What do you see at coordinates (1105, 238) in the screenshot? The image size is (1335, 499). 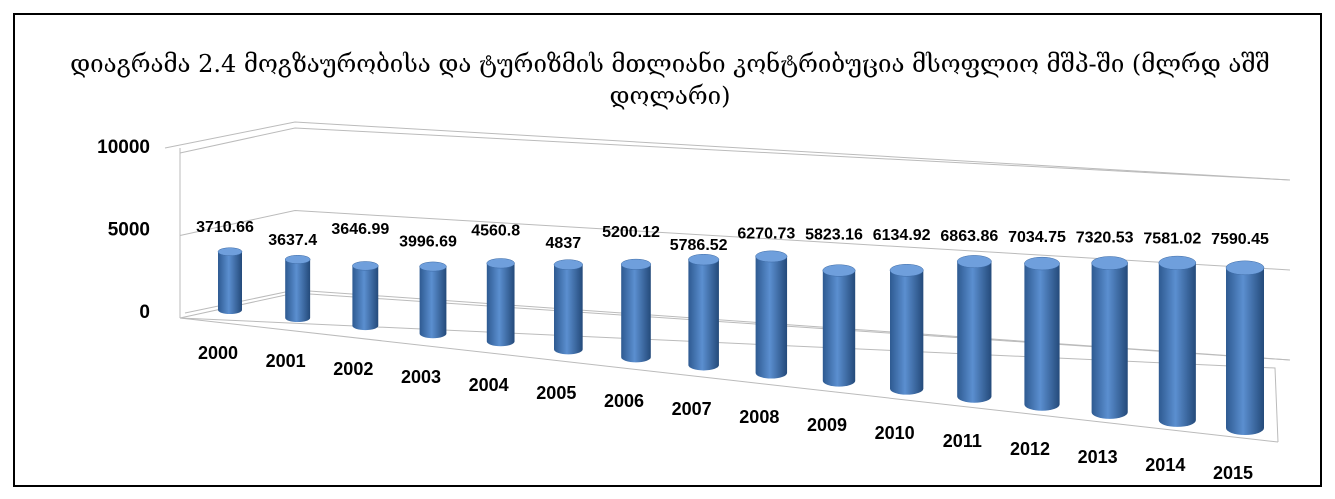 I see `value-label: 7320.53` at bounding box center [1105, 238].